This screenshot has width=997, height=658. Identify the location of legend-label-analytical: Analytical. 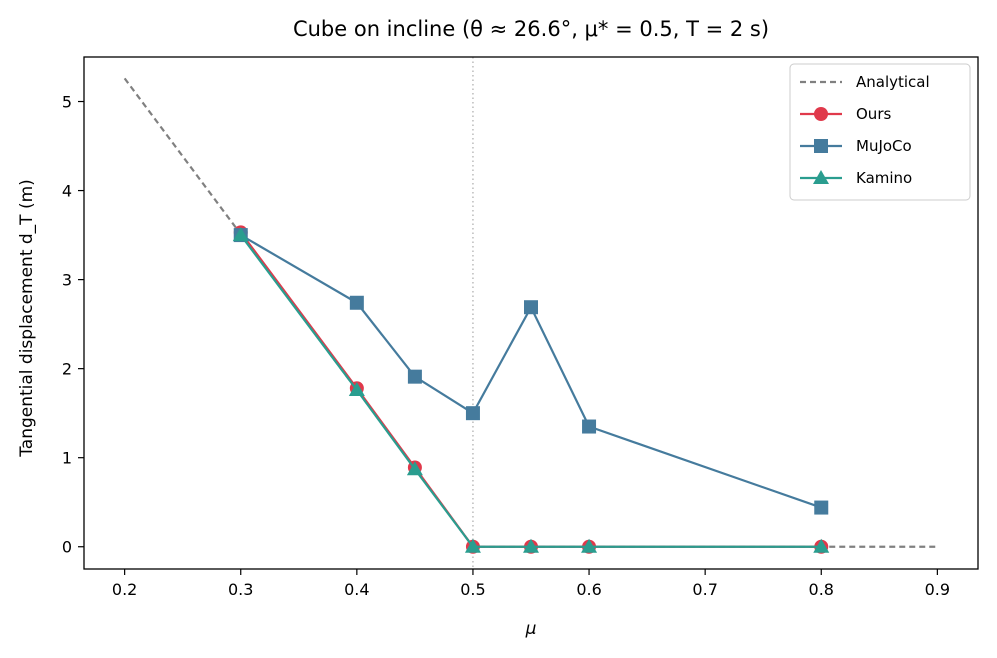
(893, 82).